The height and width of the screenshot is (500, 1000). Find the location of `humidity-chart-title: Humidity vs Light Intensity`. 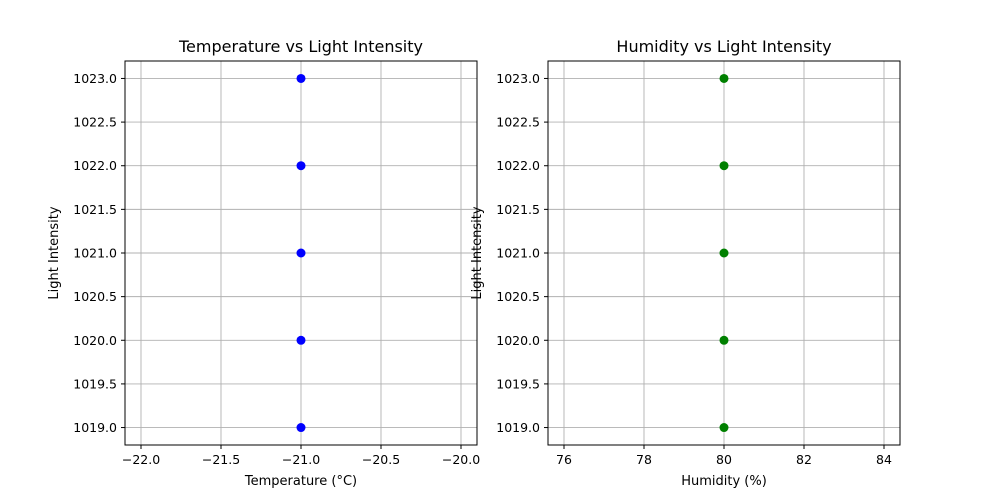

humidity-chart-title: Humidity vs Light Intensity is located at coordinates (723, 46).